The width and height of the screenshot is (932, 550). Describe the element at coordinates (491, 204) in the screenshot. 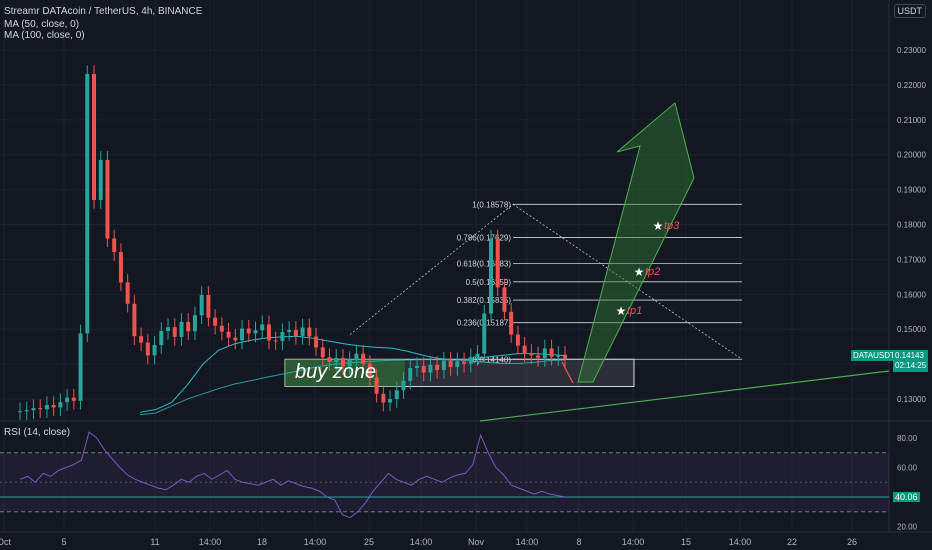

I see `fib-level-label: 1(0.18578)` at that location.